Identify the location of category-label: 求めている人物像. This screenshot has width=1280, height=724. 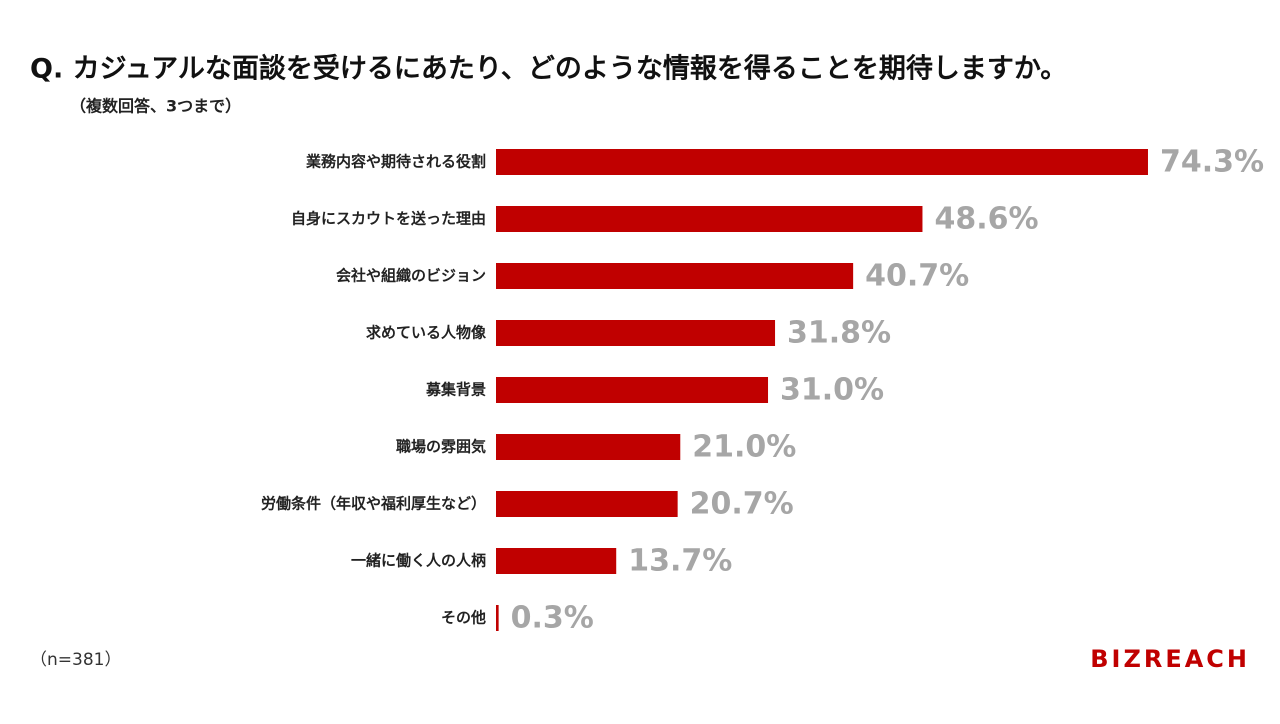
(426, 333).